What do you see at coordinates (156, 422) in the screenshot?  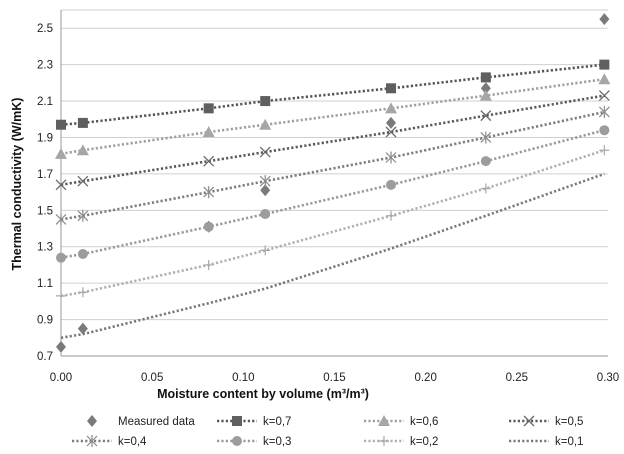 I see `legend-label: Measured data` at bounding box center [156, 422].